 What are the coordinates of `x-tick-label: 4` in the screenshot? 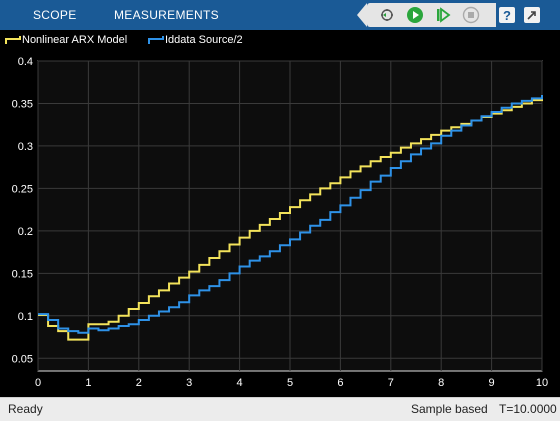 It's located at (240, 383).